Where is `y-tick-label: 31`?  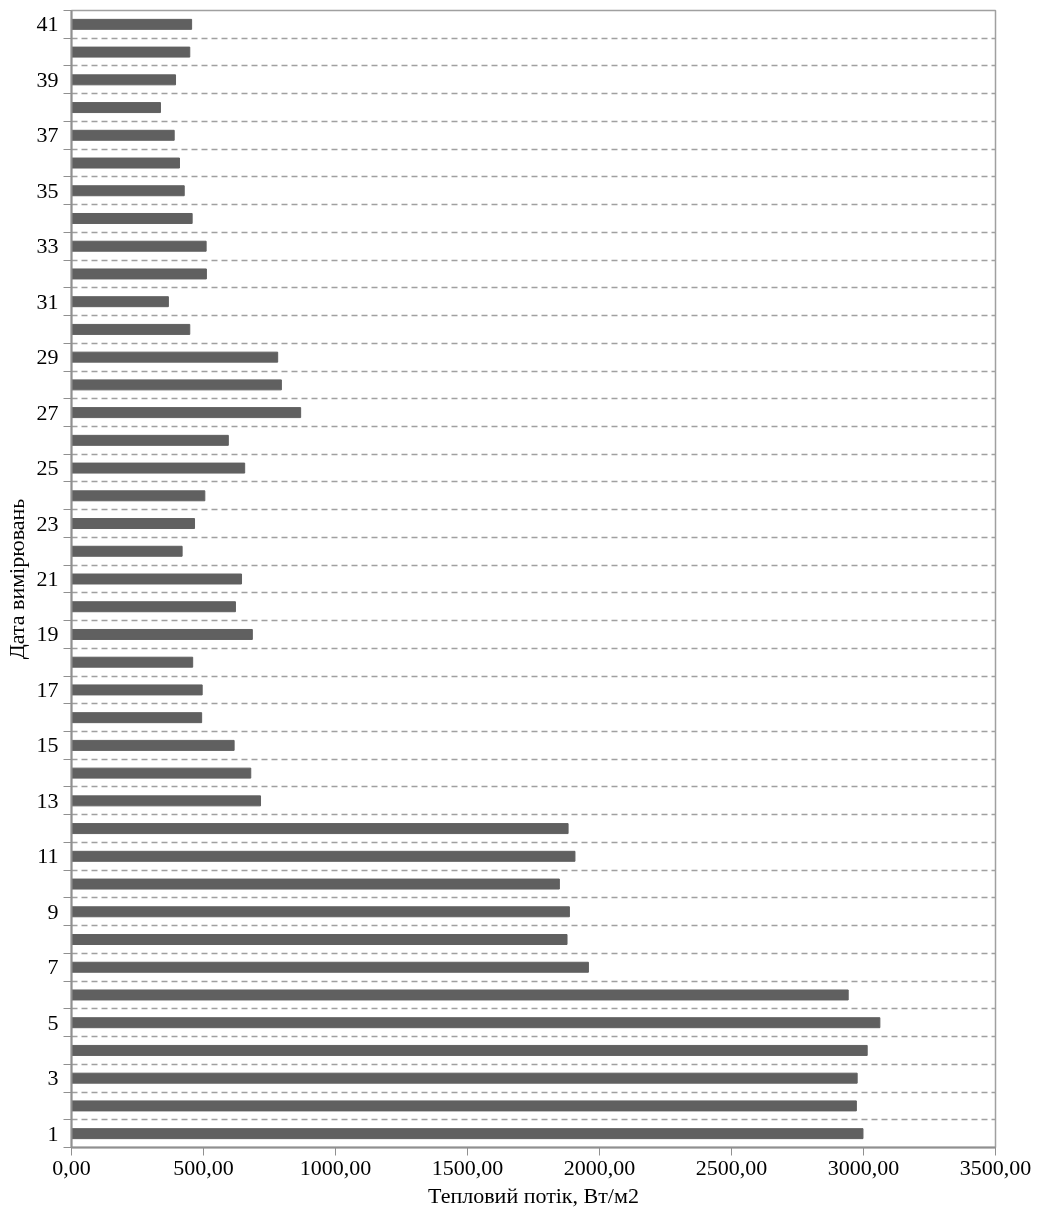 y-tick-label: 31 is located at coordinates (47, 301).